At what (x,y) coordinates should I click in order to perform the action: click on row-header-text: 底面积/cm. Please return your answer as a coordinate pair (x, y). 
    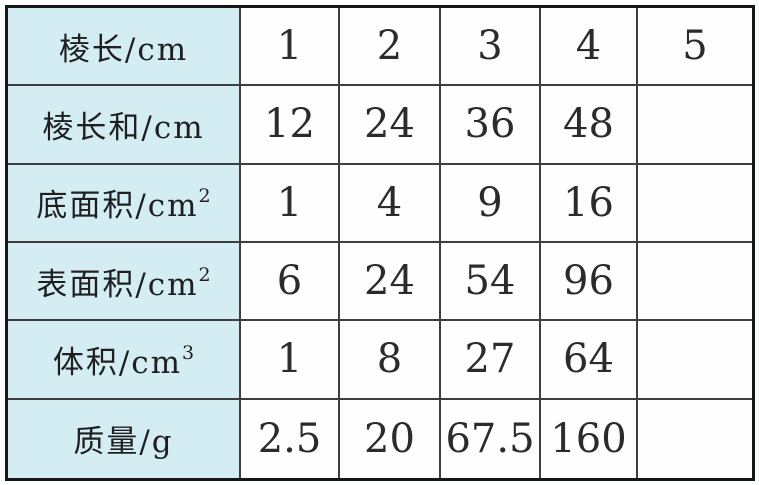
    Looking at the image, I should click on (117, 206).